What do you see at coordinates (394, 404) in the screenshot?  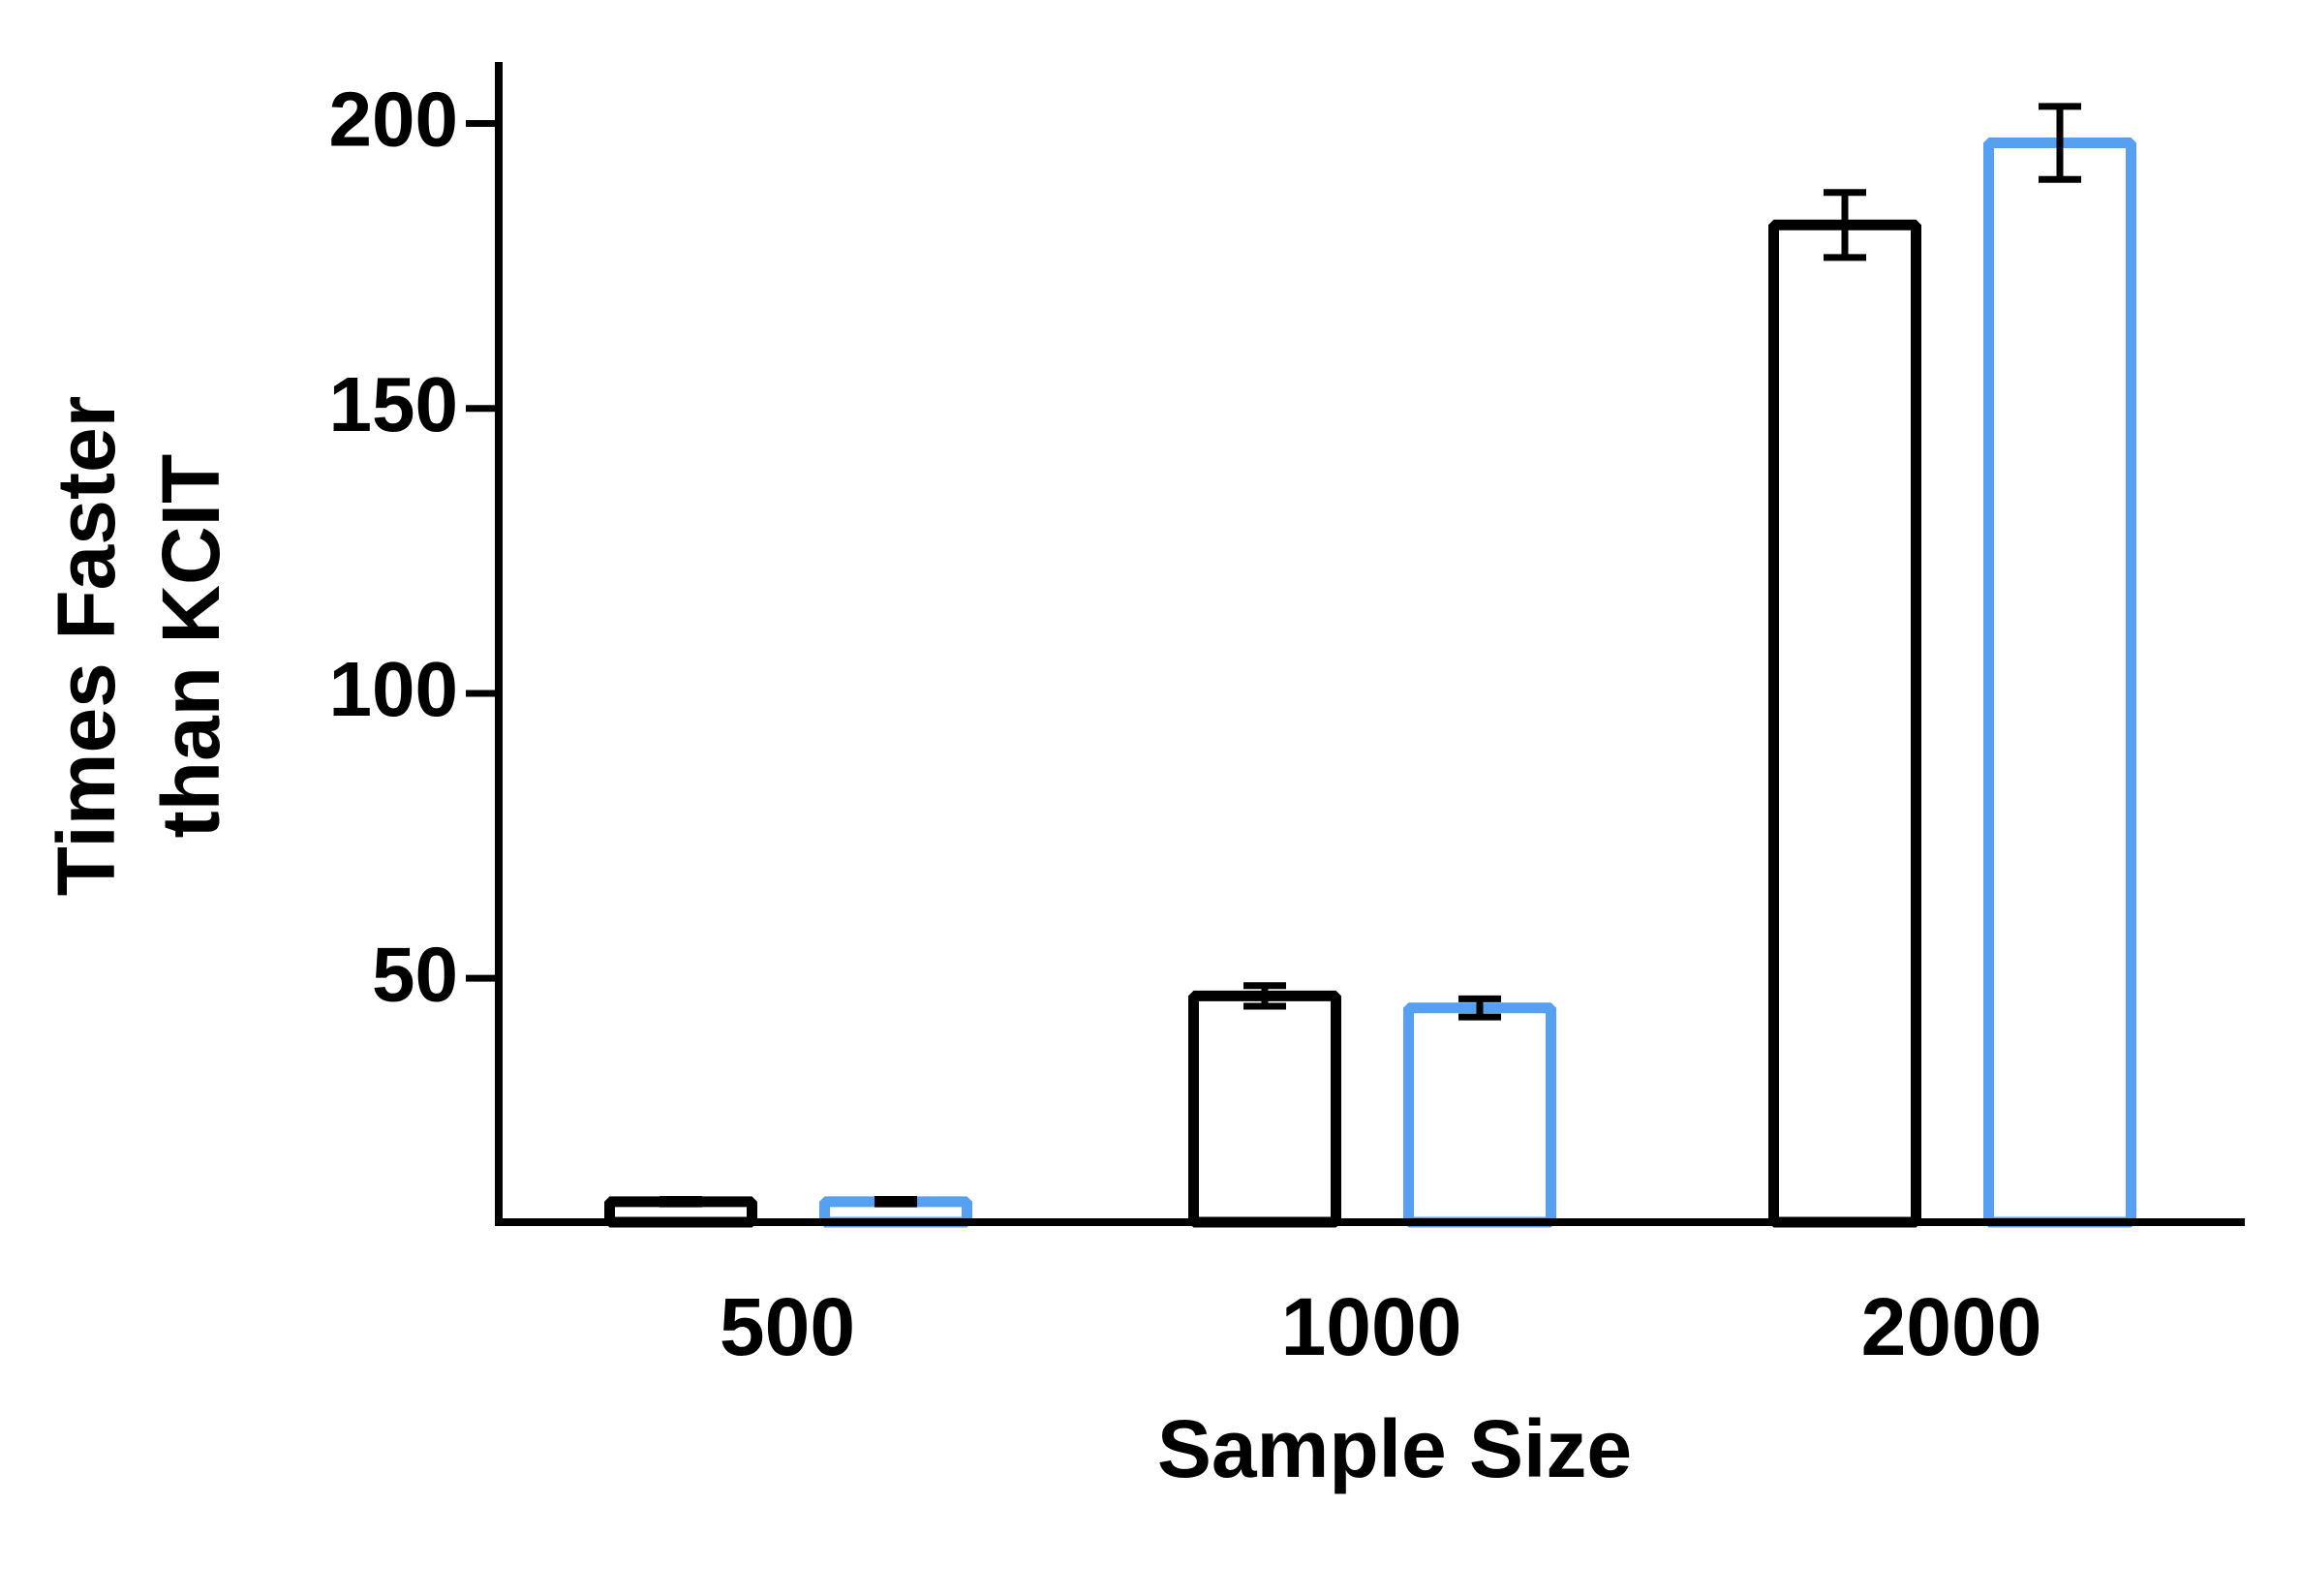 I see `y-tick-label: 150` at bounding box center [394, 404].